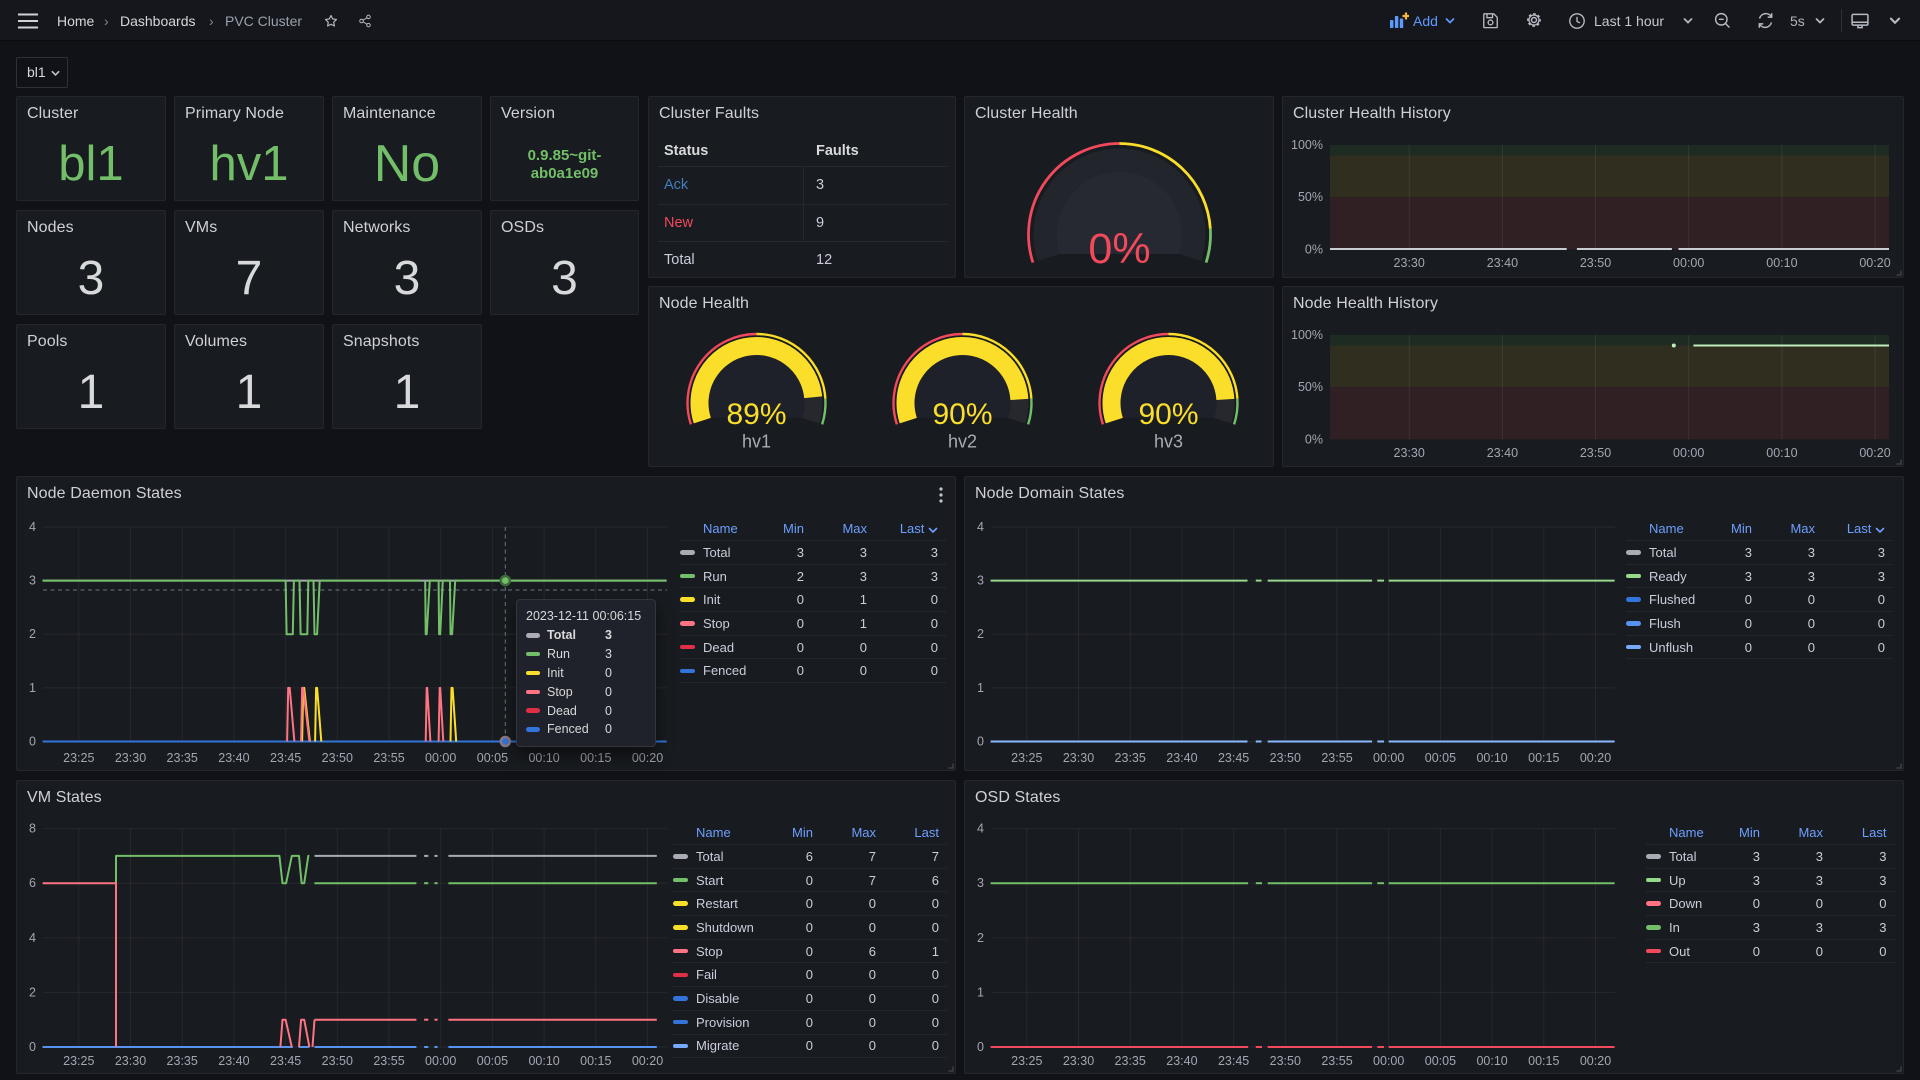 This screenshot has width=1920, height=1080. What do you see at coordinates (1168, 442) in the screenshot?
I see `svg-text: hv3` at bounding box center [1168, 442].